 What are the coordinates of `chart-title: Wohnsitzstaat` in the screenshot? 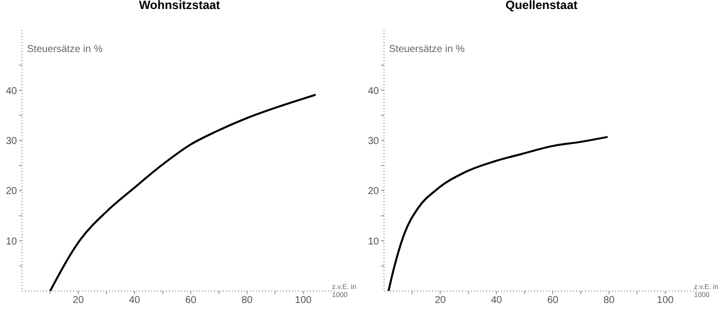 It's located at (180, 6).